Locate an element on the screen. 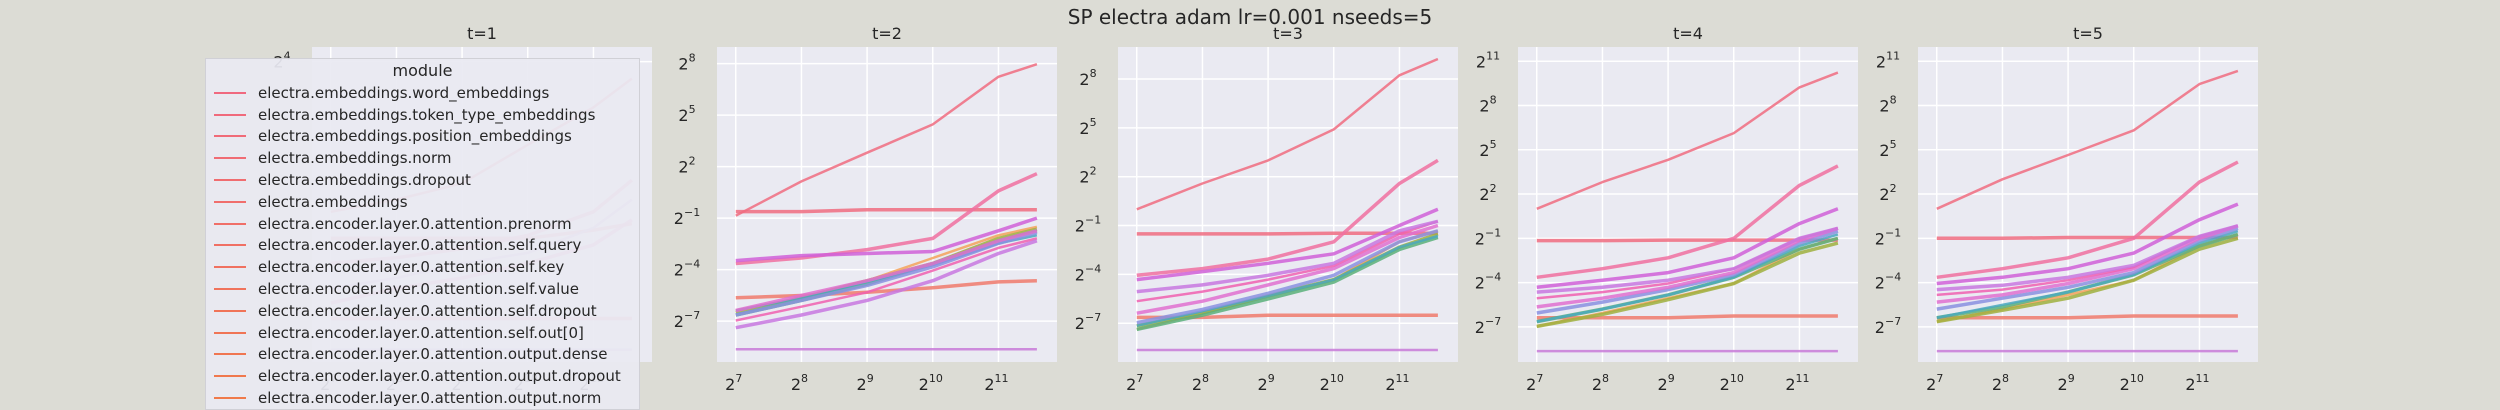  legend-label: electra.embeddings.token_type_embeddings is located at coordinates (427, 114).